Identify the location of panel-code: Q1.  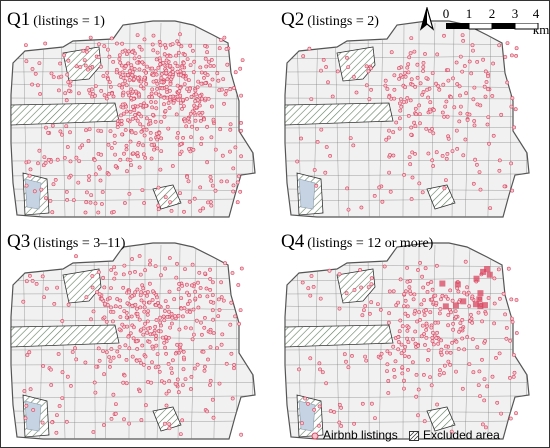
(19, 19).